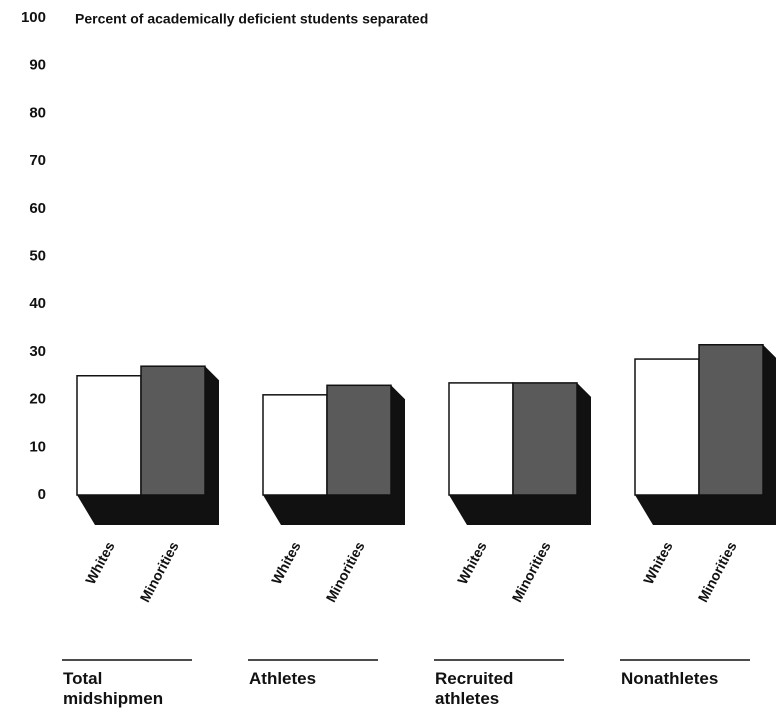 The width and height of the screenshot is (776, 716). What do you see at coordinates (37, 351) in the screenshot?
I see `y-tick-label: 30` at bounding box center [37, 351].